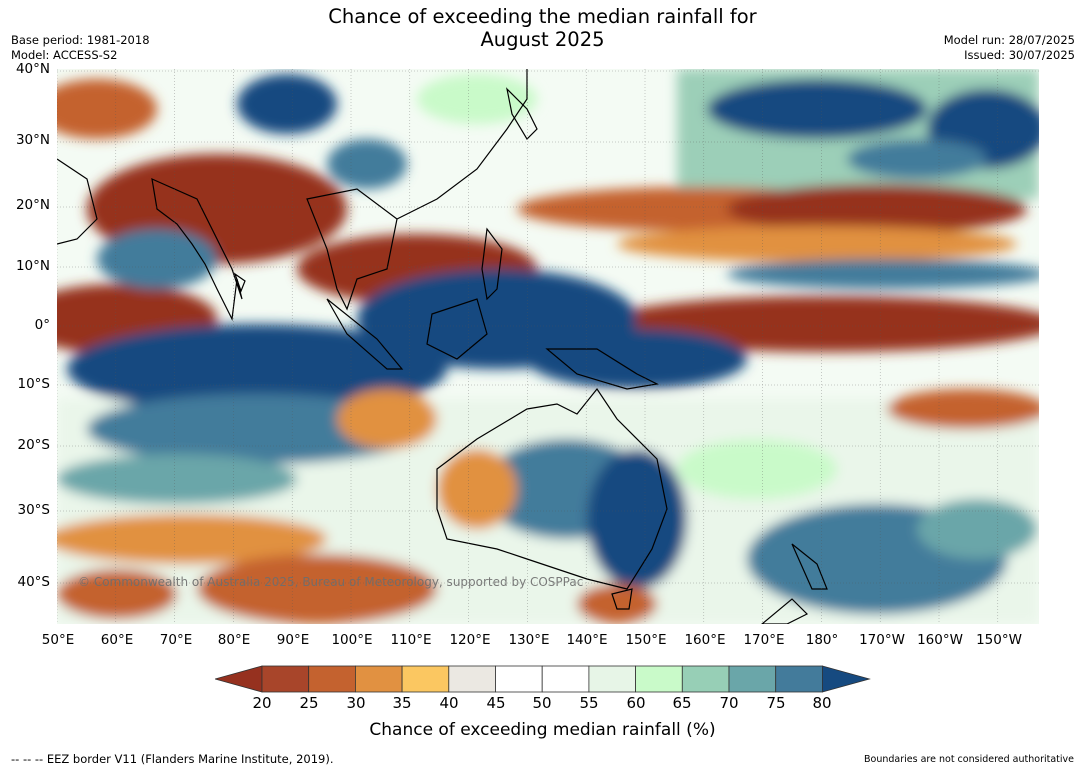  Describe the element at coordinates (117, 640) in the screenshot. I see `lon-tick: 60°E` at that location.